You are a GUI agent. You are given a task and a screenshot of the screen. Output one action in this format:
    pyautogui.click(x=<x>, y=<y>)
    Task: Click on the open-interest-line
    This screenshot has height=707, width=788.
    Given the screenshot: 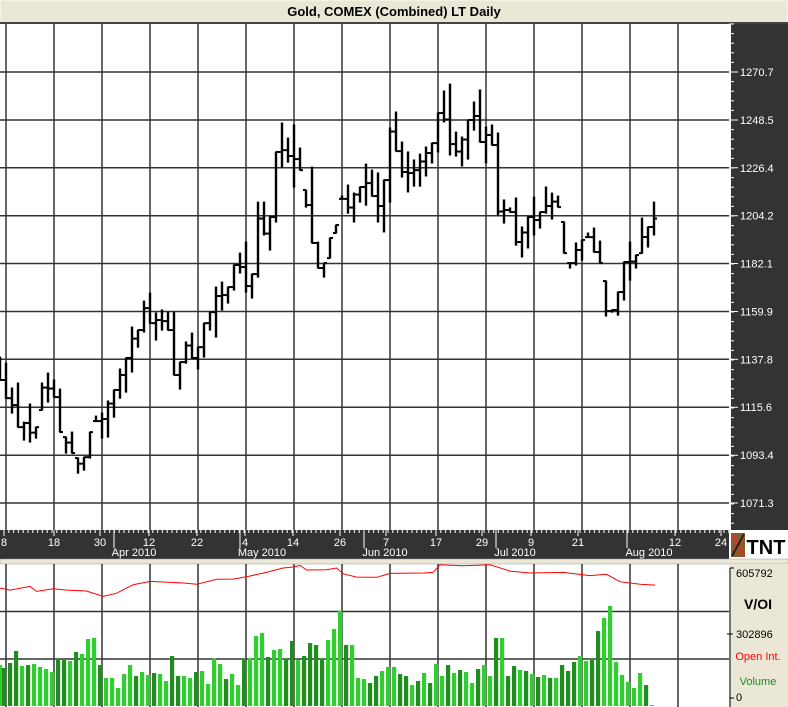 What is the action you would take?
    pyautogui.click(x=328, y=580)
    